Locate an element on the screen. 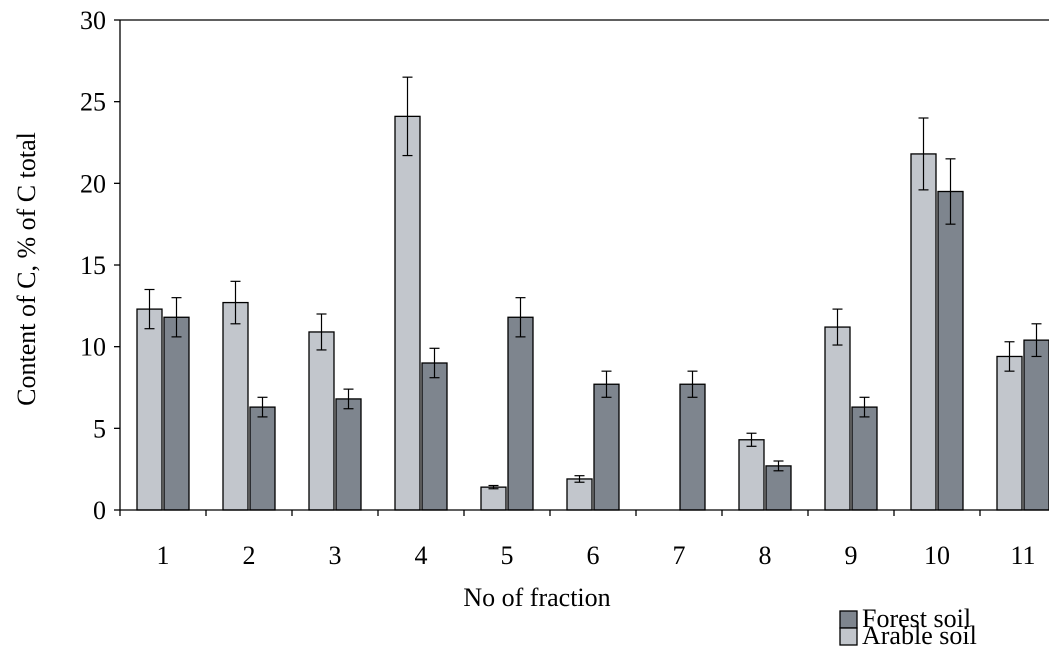 Image resolution: width=1049 pixels, height=650 pixels. y-tick-label: 30 is located at coordinates (93, 20).